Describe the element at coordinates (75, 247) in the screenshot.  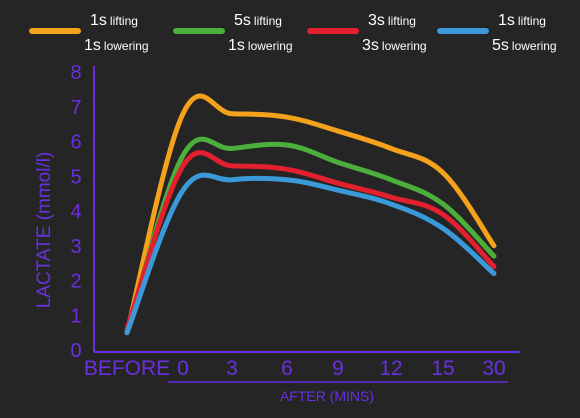
I see `y-tick-label: 3` at that location.